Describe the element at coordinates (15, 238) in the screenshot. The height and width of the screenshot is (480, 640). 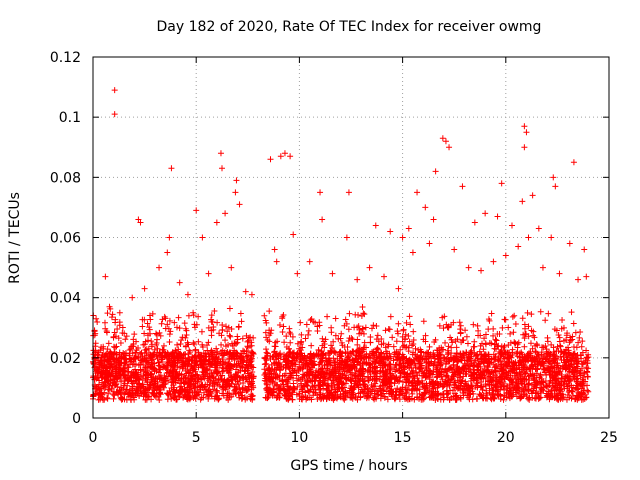
I see `y-axis-label: ROTI / TECUs` at that location.